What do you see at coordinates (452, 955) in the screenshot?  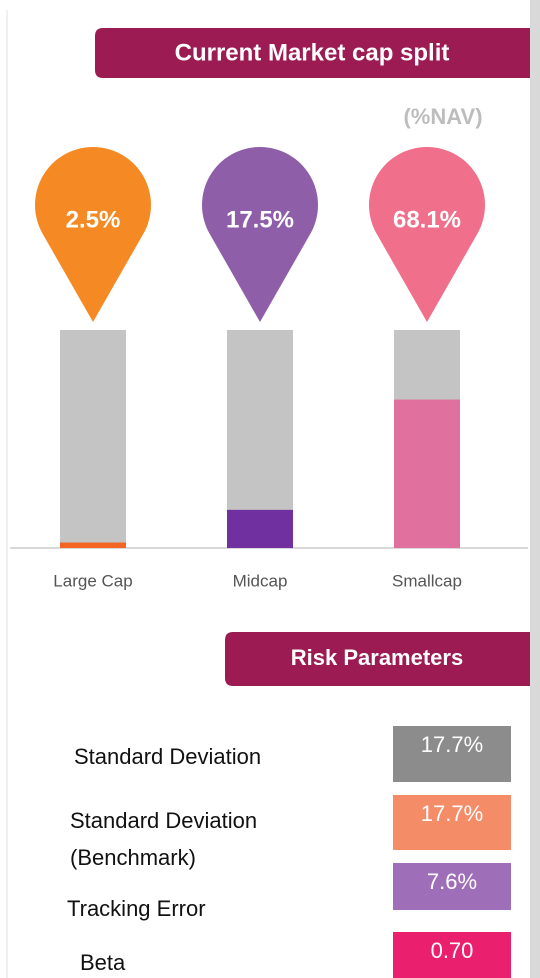 I see `risk-value: 0.70` at bounding box center [452, 955].